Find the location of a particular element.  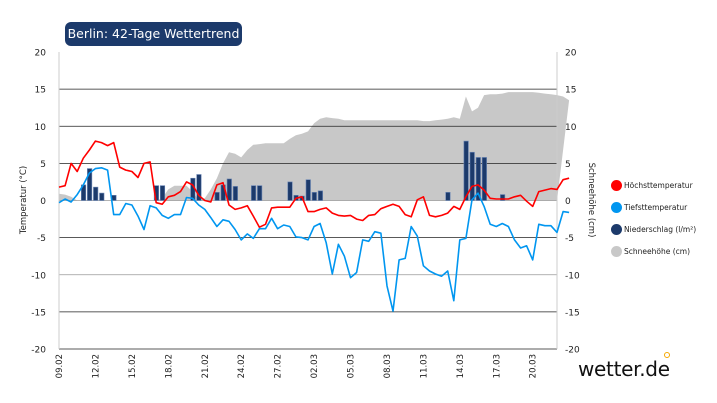

x-tick-label: 24.02 is located at coordinates (242, 366).